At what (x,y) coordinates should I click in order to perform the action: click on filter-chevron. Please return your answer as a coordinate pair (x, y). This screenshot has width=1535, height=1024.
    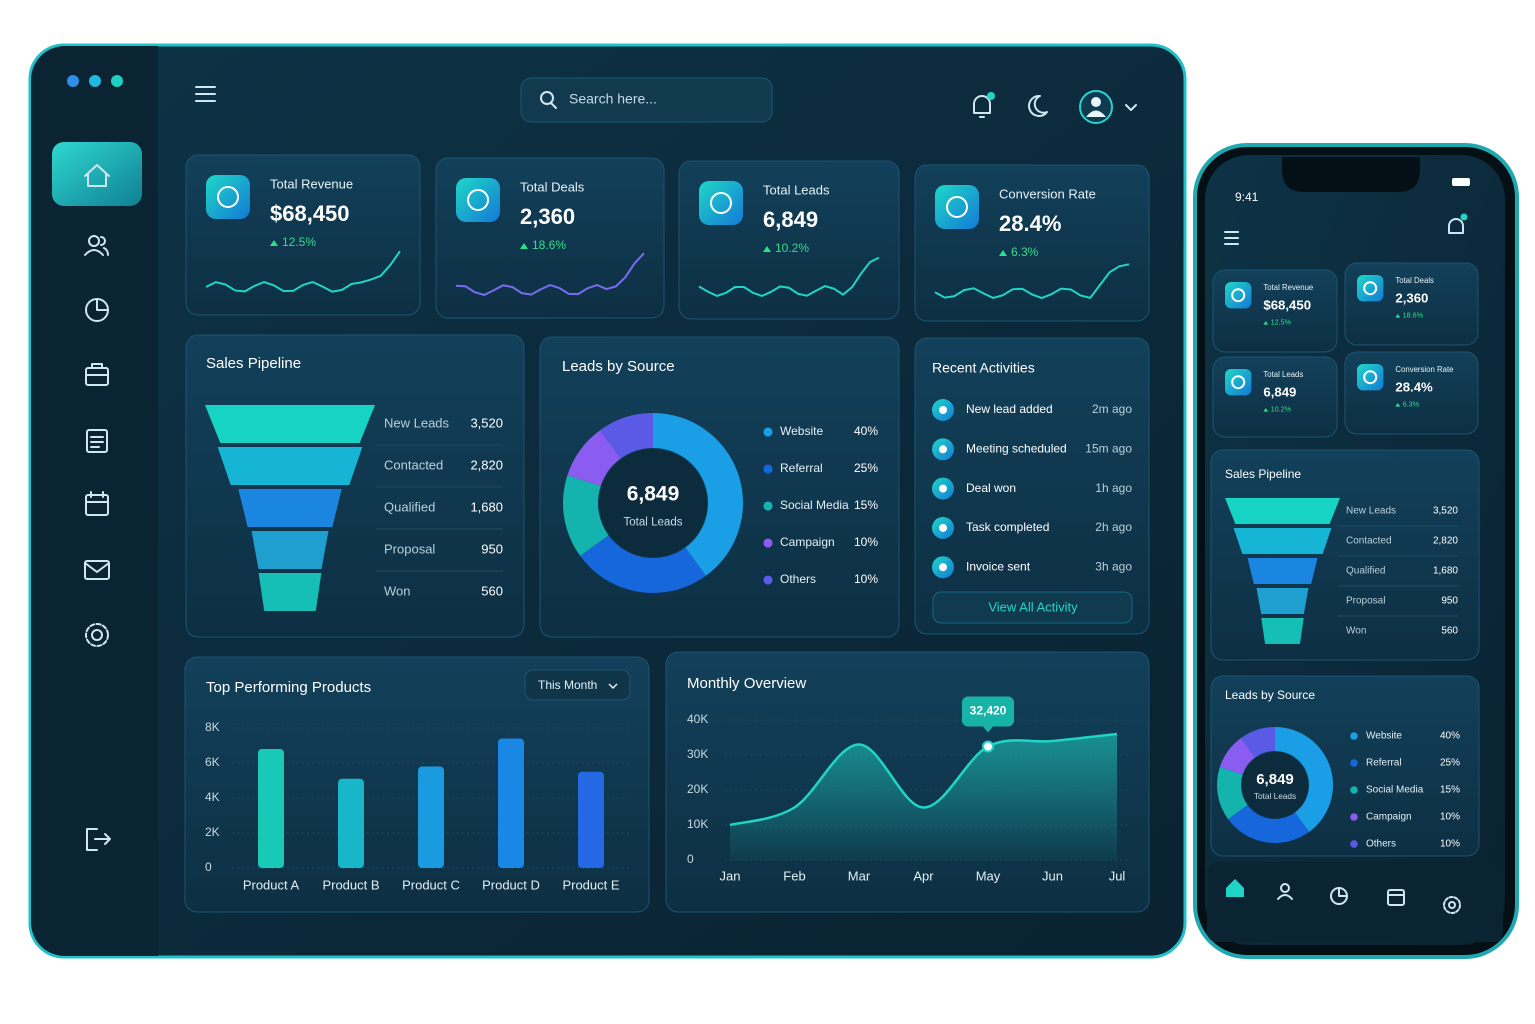
    Looking at the image, I should click on (613, 686).